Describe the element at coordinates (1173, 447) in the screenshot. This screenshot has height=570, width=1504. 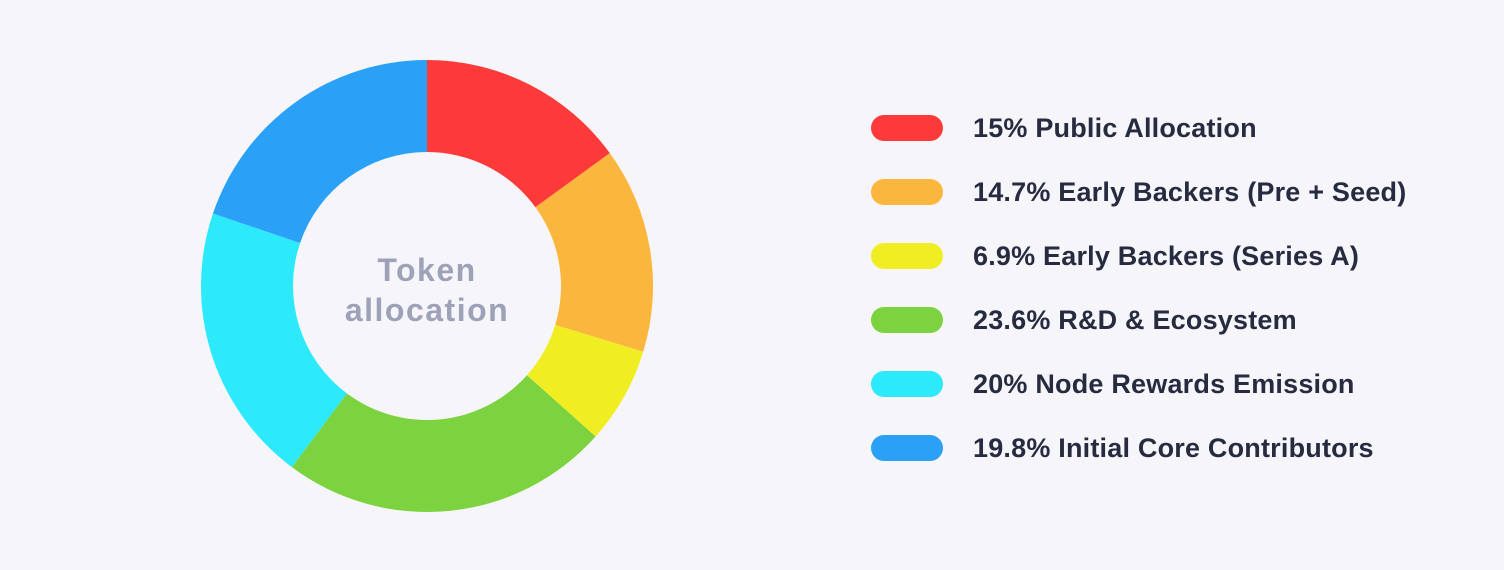
I see `legend-label: 19.8% Initial Core Contributors` at that location.